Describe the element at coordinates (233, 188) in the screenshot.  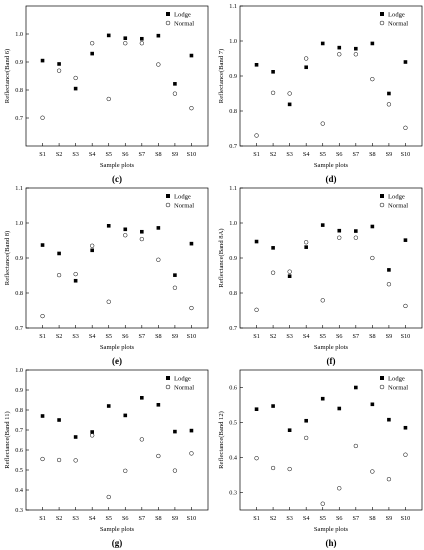
I see `y-tick-label: 1.1` at that location.